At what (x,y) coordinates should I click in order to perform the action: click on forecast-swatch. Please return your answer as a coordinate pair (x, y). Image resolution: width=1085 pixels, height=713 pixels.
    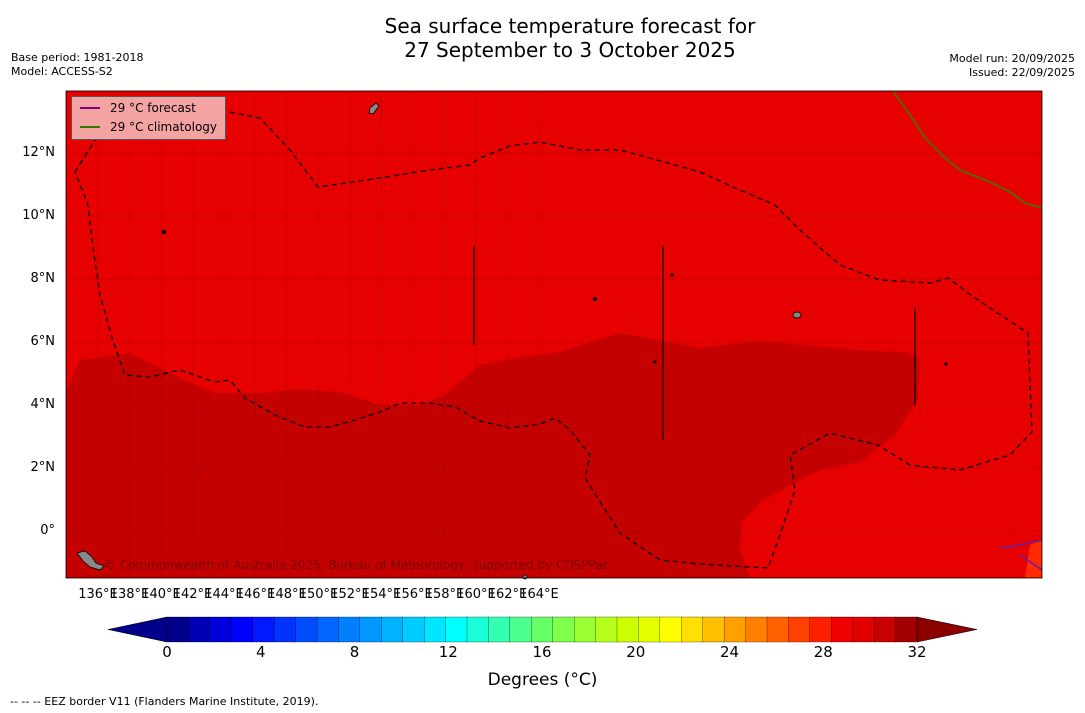
    Looking at the image, I should click on (90, 108).